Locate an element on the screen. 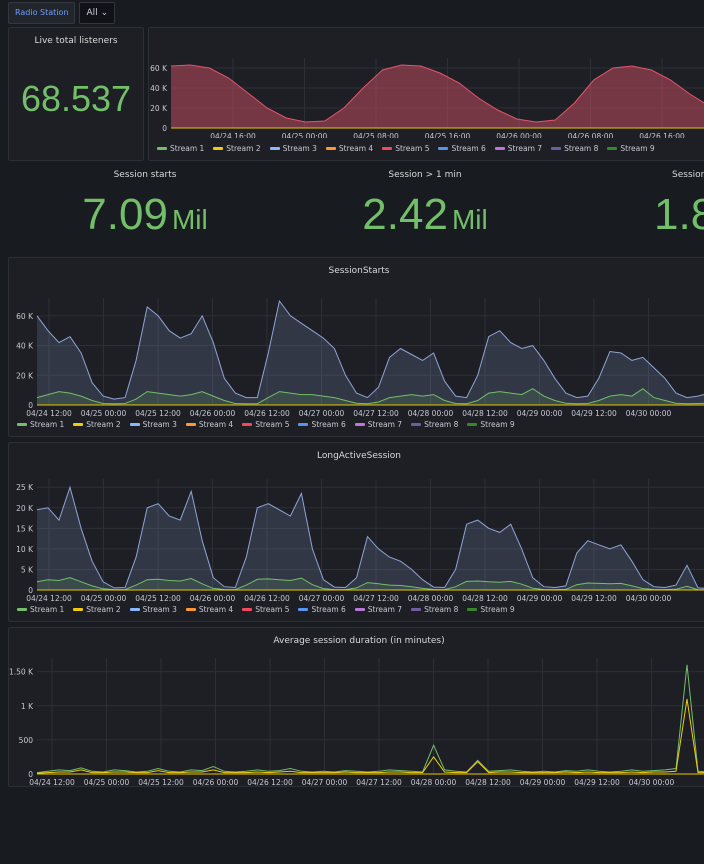  x-tick-label: 04/26 12:00 is located at coordinates (267, 413).